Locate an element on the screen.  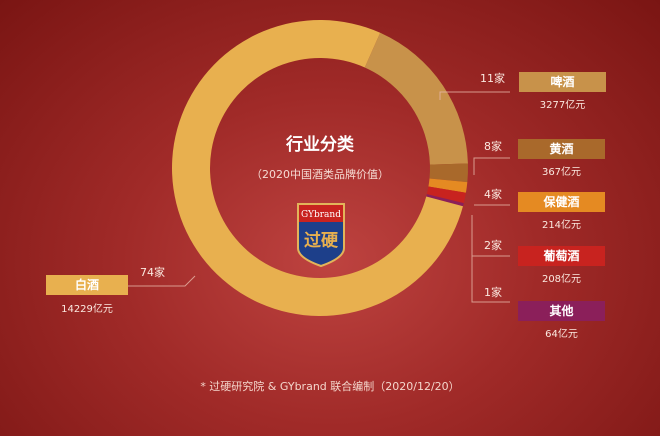
label-other: 其他 is located at coordinates (561, 311).